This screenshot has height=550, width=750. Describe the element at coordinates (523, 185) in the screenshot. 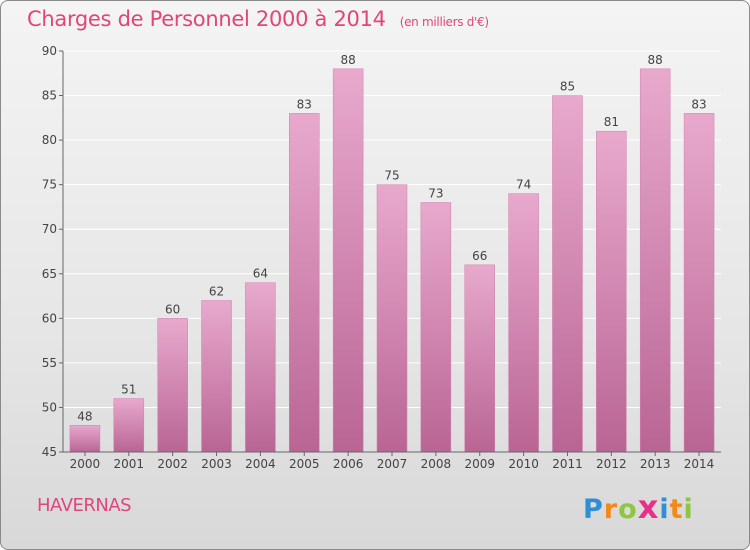

I see `bar-value-label: 74` at that location.